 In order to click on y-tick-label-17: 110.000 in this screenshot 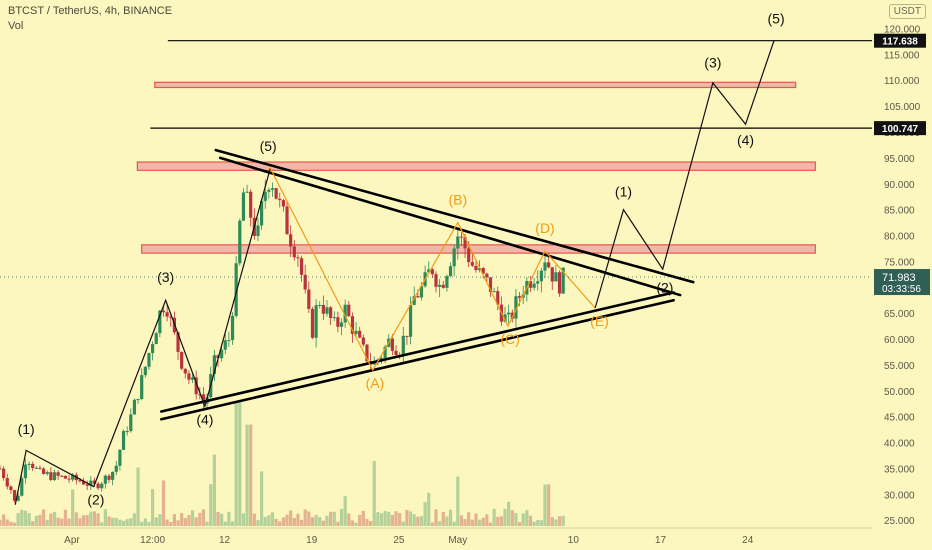, I will do `click(902, 81)`.